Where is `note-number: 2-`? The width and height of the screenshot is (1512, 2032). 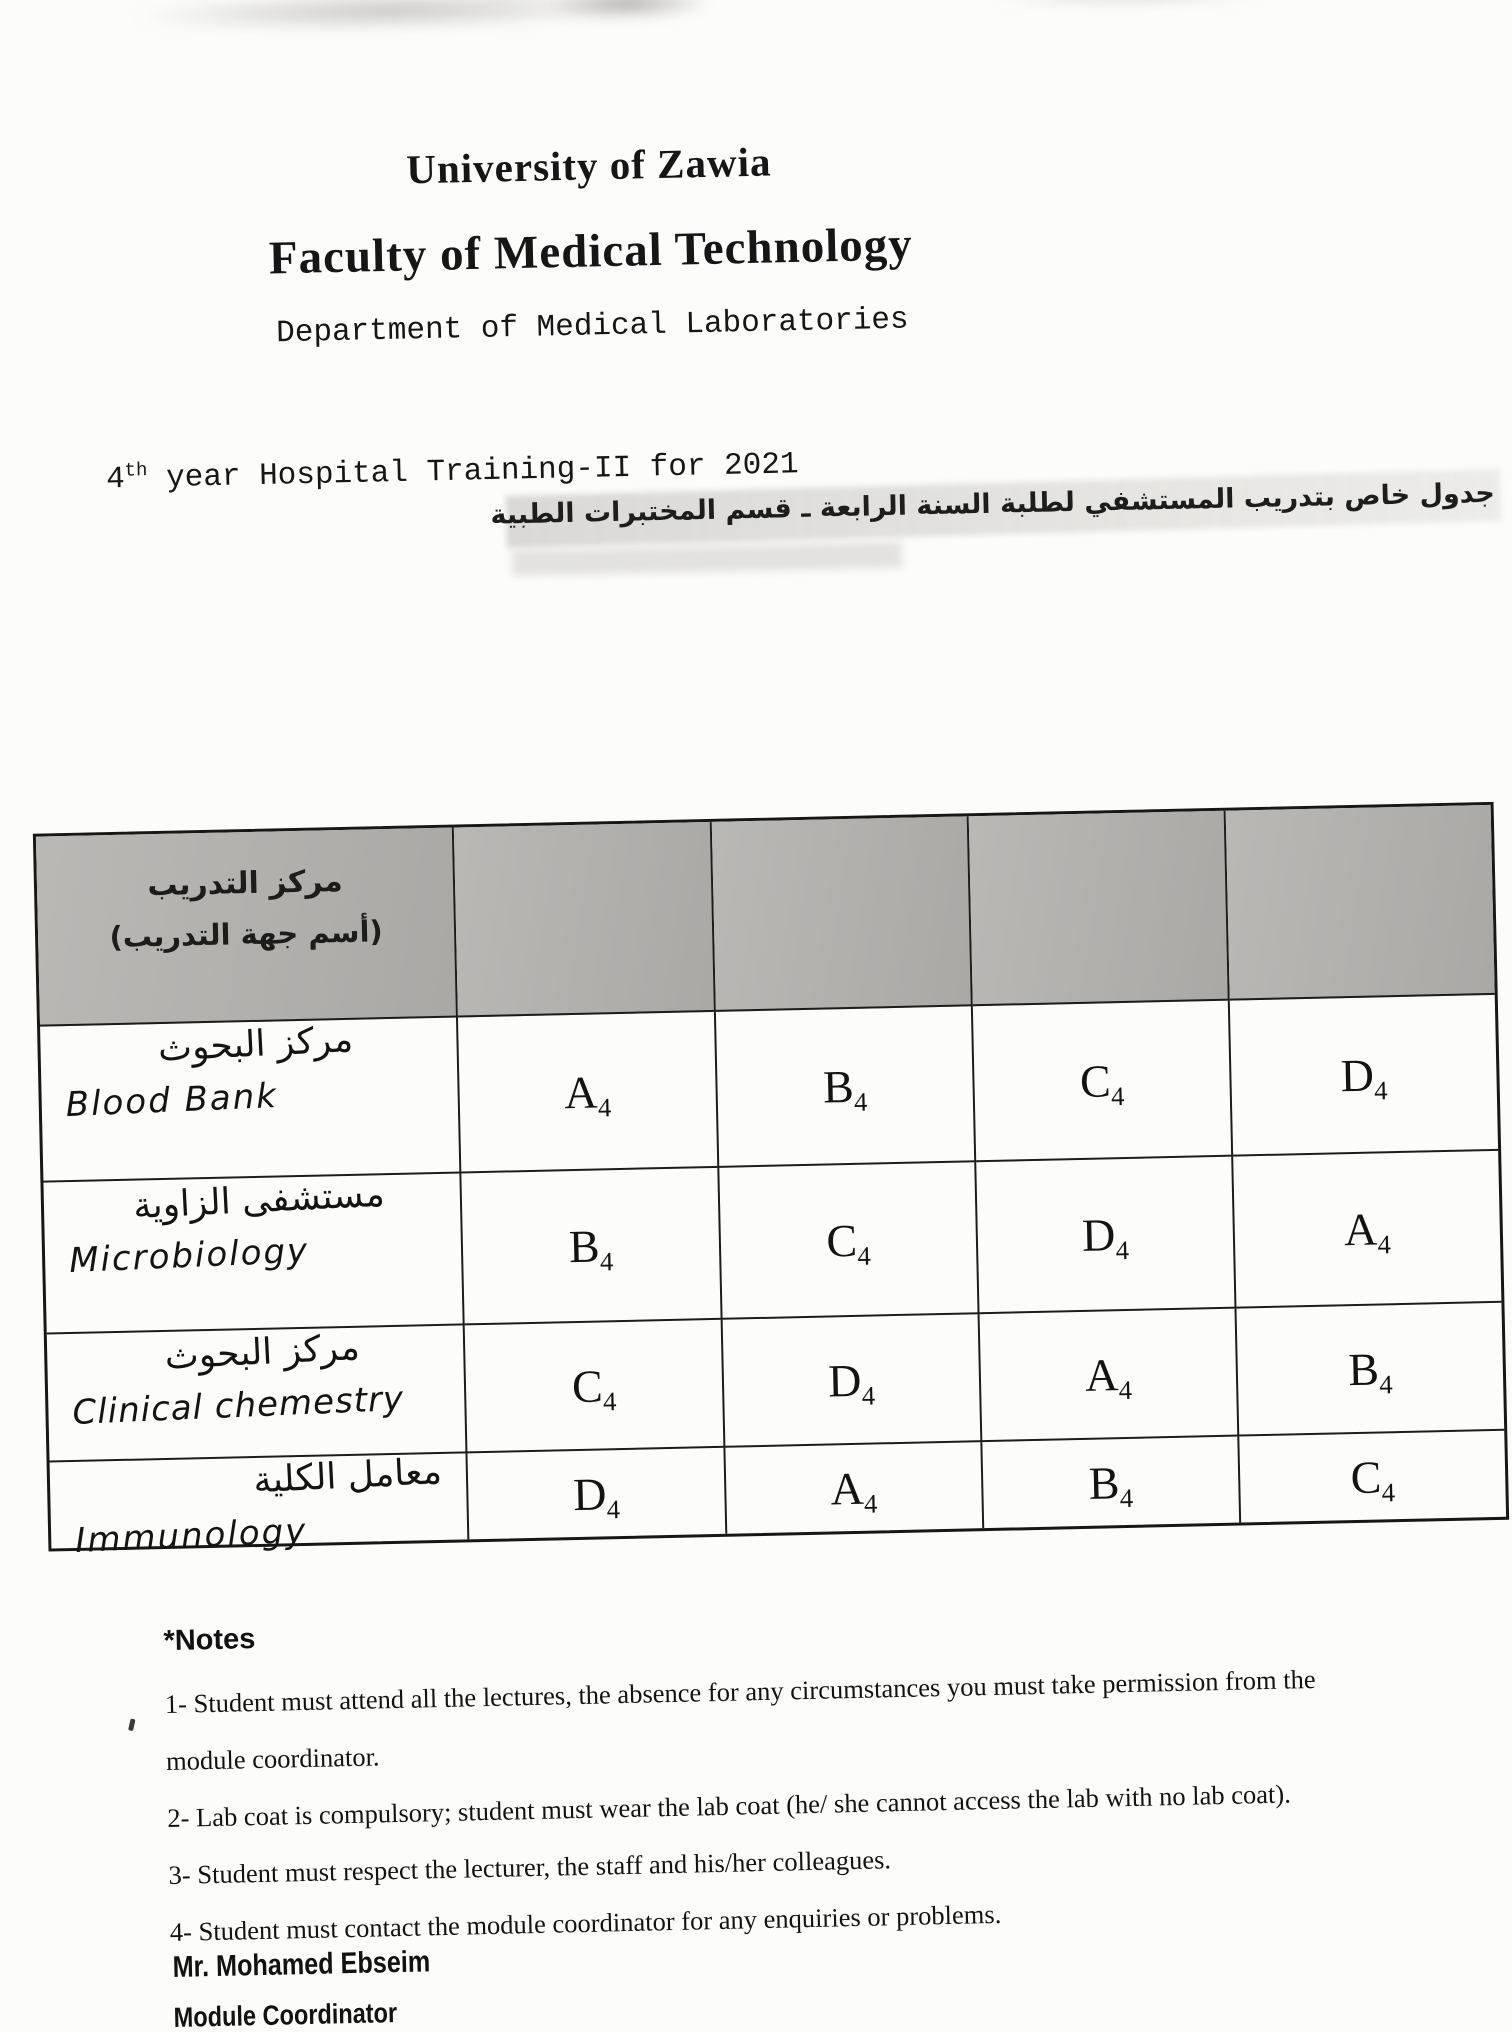
note-number: 2- is located at coordinates (178, 1818).